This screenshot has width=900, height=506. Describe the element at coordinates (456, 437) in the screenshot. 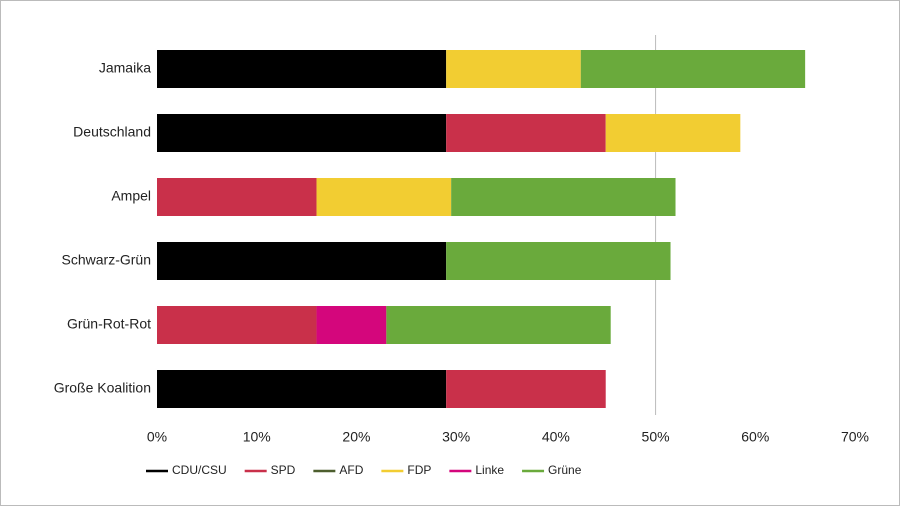

I see `x-tick-label: 30%` at that location.